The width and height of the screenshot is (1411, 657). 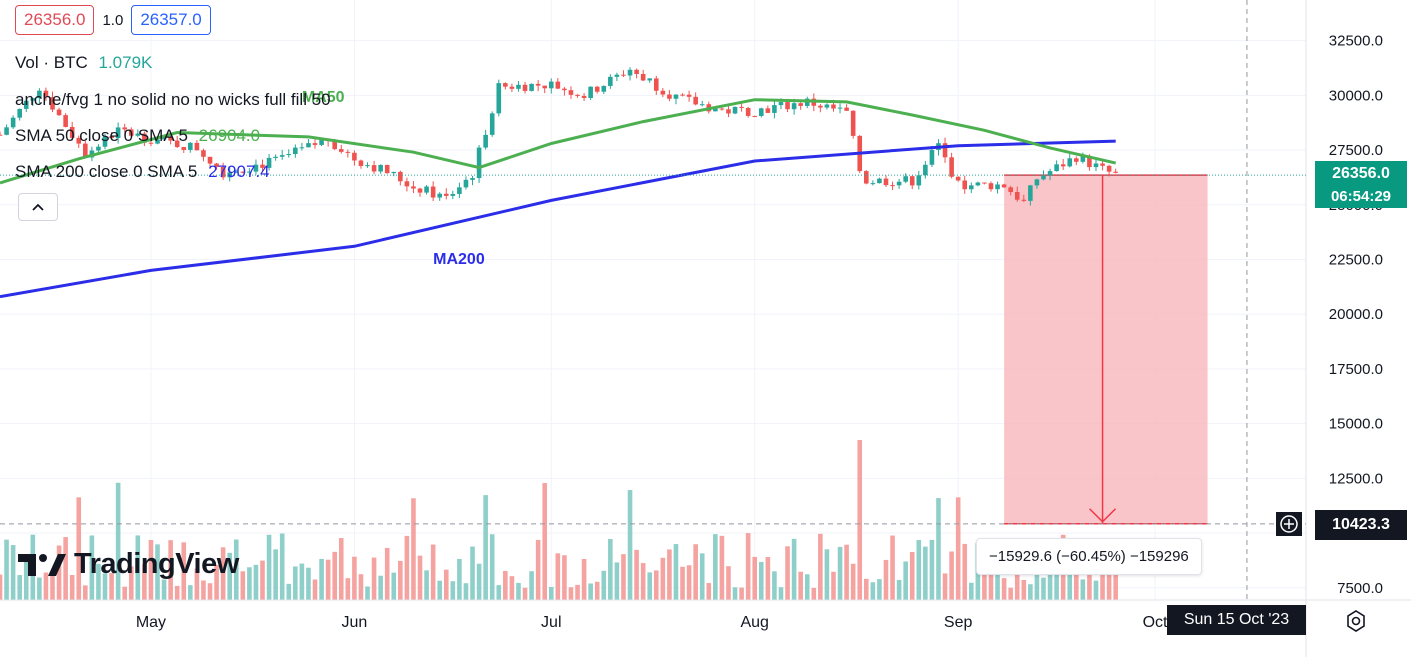 What do you see at coordinates (1289, 524) in the screenshot?
I see `add-order-button` at bounding box center [1289, 524].